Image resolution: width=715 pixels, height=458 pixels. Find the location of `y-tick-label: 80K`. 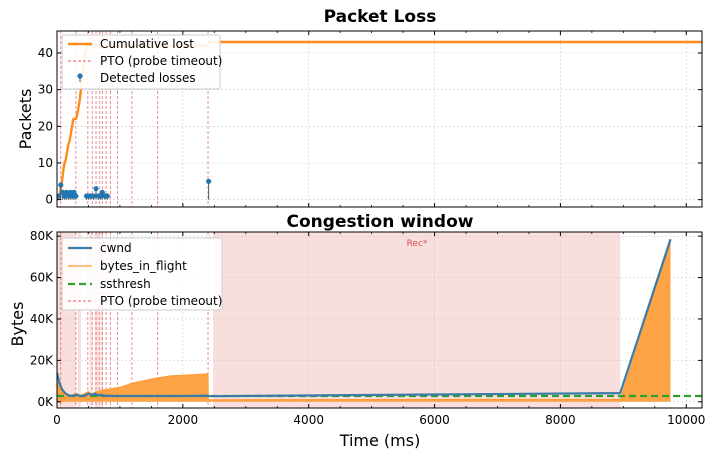

y-tick-label: 80K is located at coordinates (42, 236).